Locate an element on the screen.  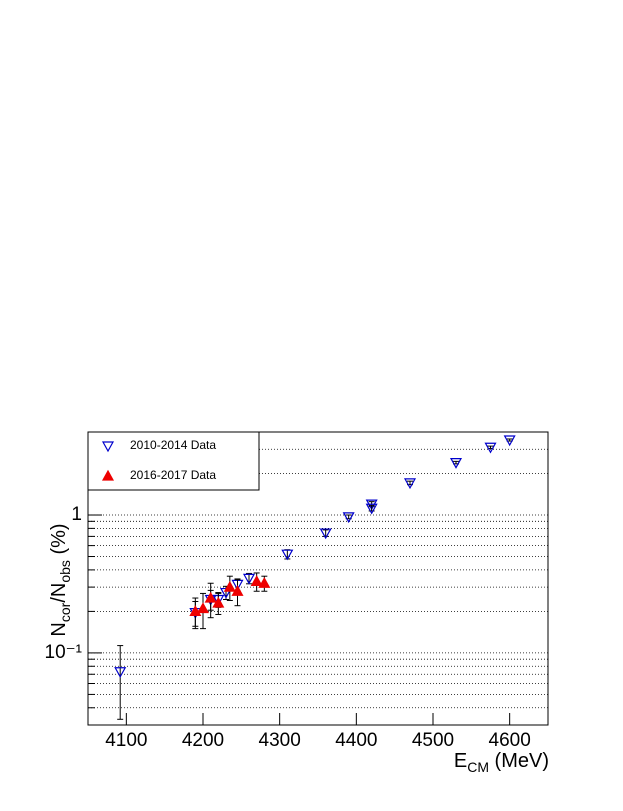
x-label-part: (MeV) is located at coordinates (519, 761).